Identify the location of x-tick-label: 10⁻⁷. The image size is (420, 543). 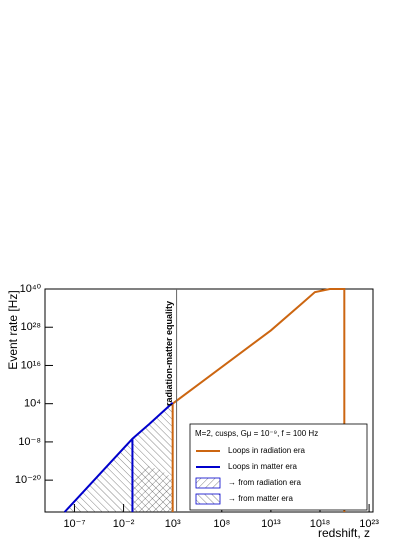
(74, 524).